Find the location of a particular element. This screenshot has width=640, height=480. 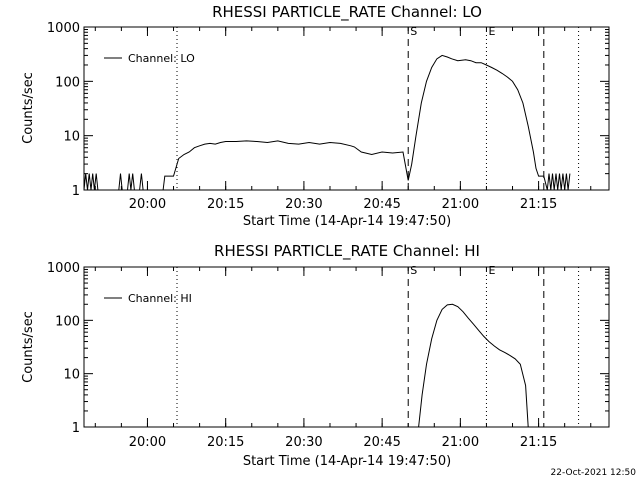

chart-title: RHESSI PARTICLE_RATE Channel: HI is located at coordinates (347, 251).